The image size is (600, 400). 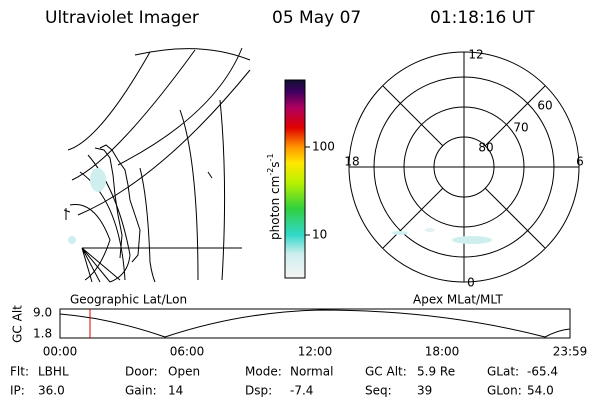 What do you see at coordinates (122, 18) in the screenshot?
I see `title: Ultraviolet Imager` at bounding box center [122, 18].